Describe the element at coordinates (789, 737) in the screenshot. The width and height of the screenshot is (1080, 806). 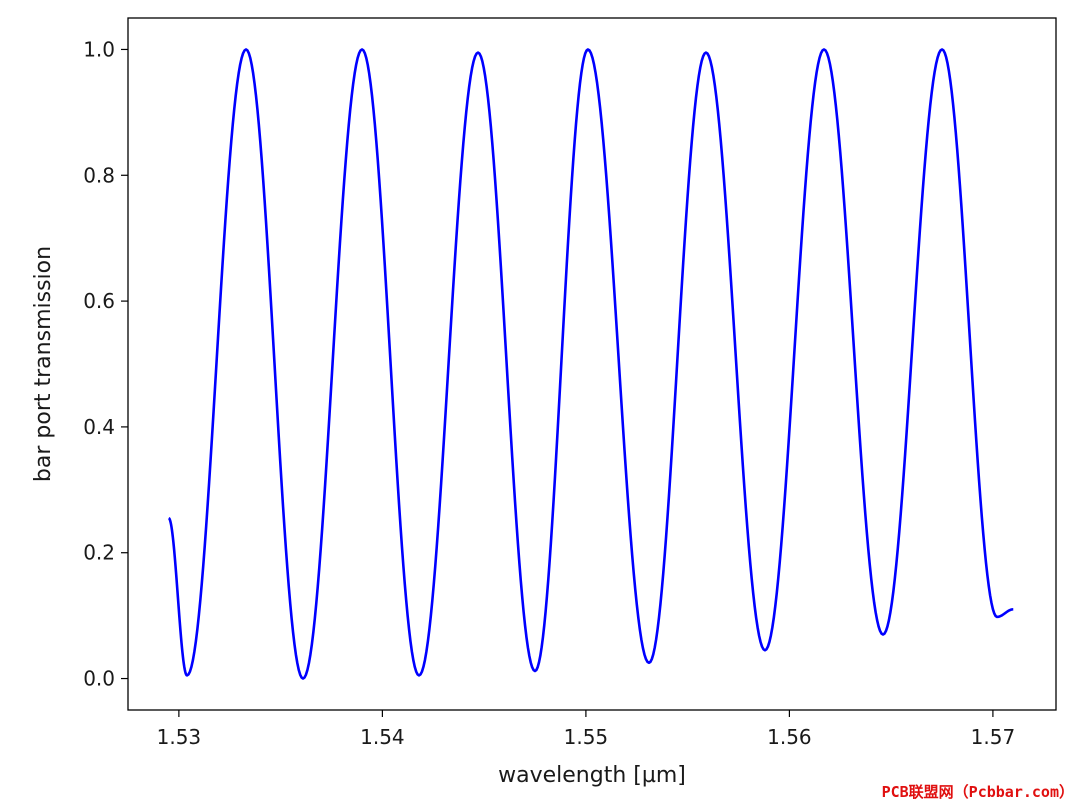
I see `x-tick-label: 1.56` at that location.